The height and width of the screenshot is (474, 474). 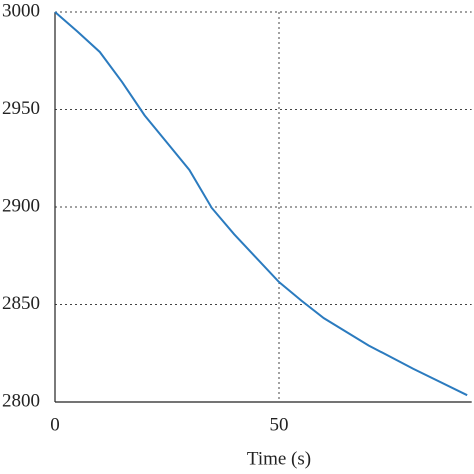 What do you see at coordinates (279, 458) in the screenshot?
I see `x-axis-label: Time (s)` at bounding box center [279, 458].